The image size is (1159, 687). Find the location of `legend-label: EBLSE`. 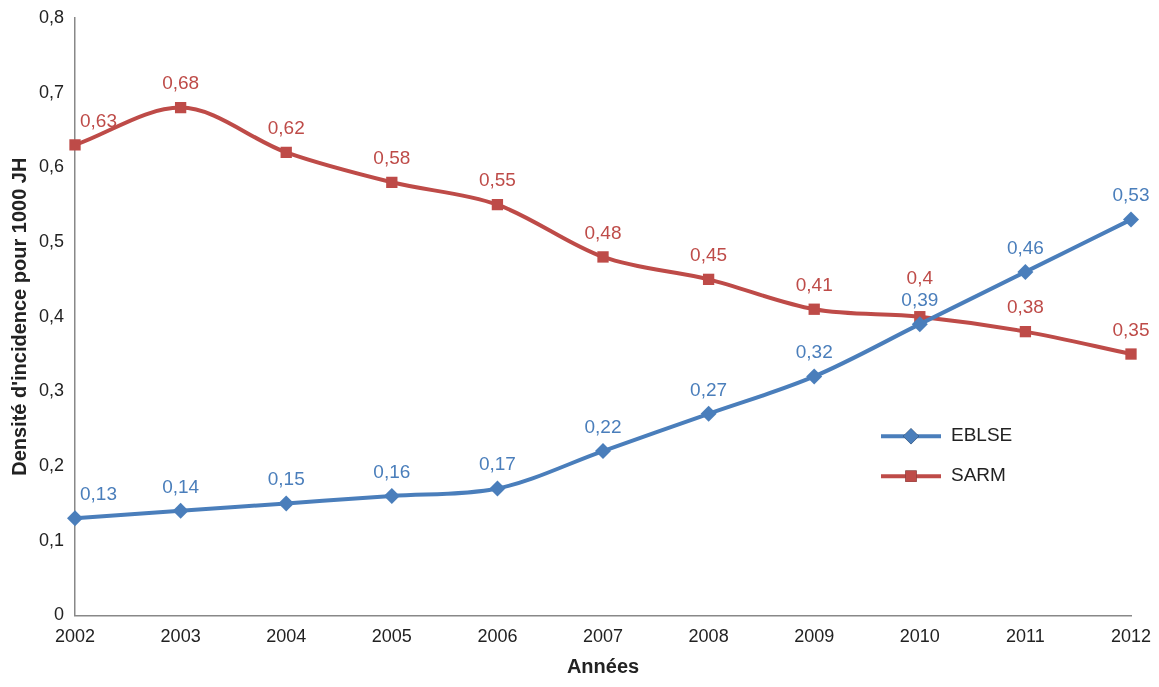

legend-label: EBLSE is located at coordinates (982, 435).